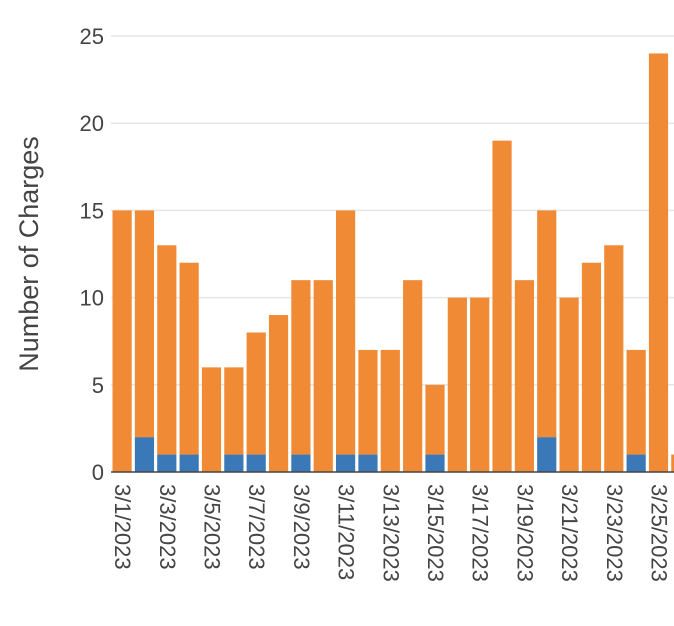 This screenshot has width=674, height=626. What do you see at coordinates (29, 254) in the screenshot?
I see `y-axis-title: Number of Charges` at bounding box center [29, 254].